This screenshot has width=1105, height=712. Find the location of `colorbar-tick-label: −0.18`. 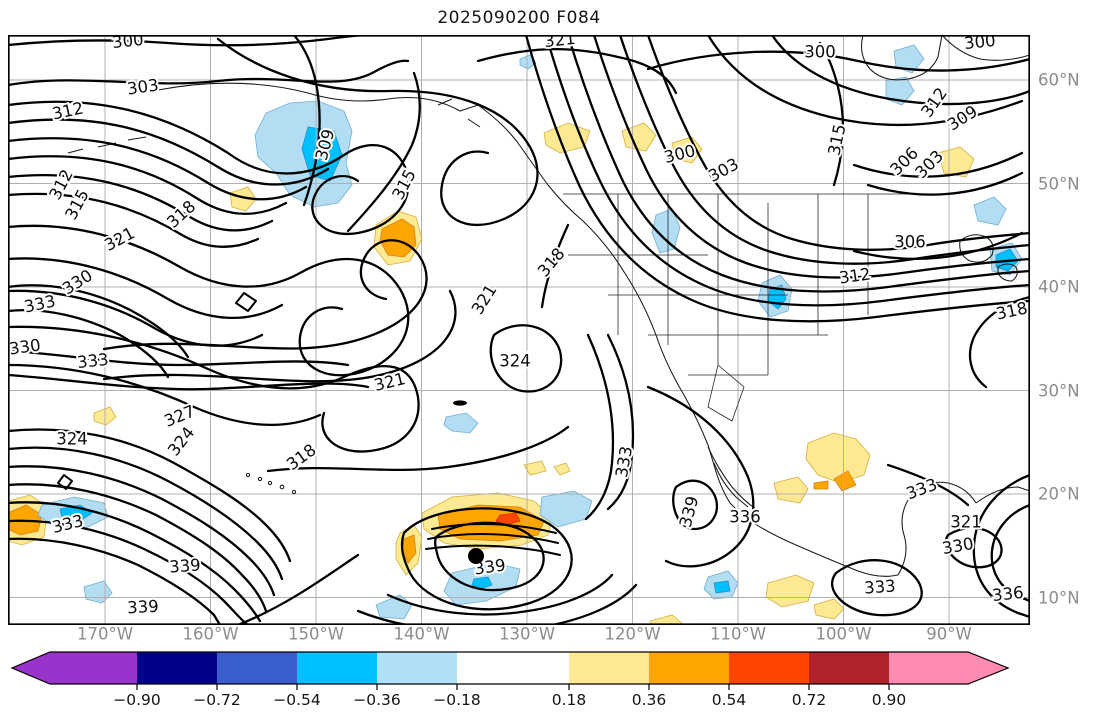

colorbar-tick-label: −0.18 is located at coordinates (457, 700).